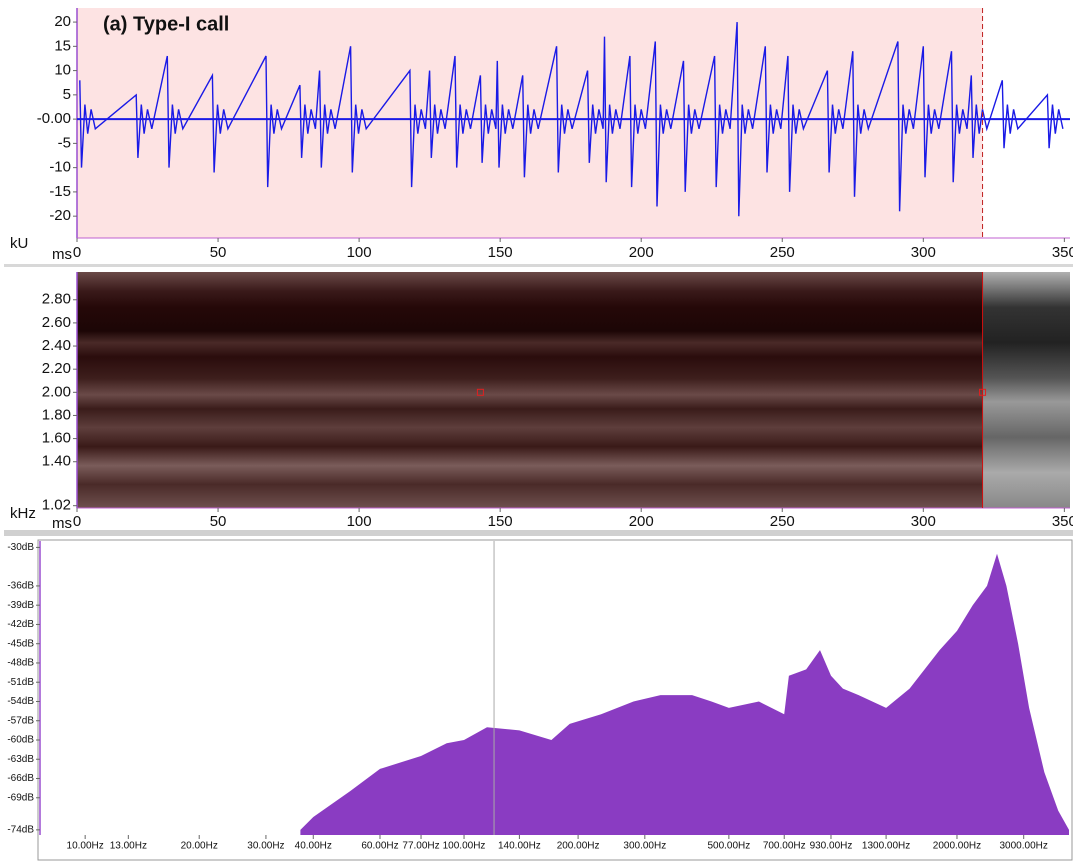 The image size is (1073, 863). Describe the element at coordinates (56, 414) in the screenshot. I see `y-tick-label: 1.80` at that location.